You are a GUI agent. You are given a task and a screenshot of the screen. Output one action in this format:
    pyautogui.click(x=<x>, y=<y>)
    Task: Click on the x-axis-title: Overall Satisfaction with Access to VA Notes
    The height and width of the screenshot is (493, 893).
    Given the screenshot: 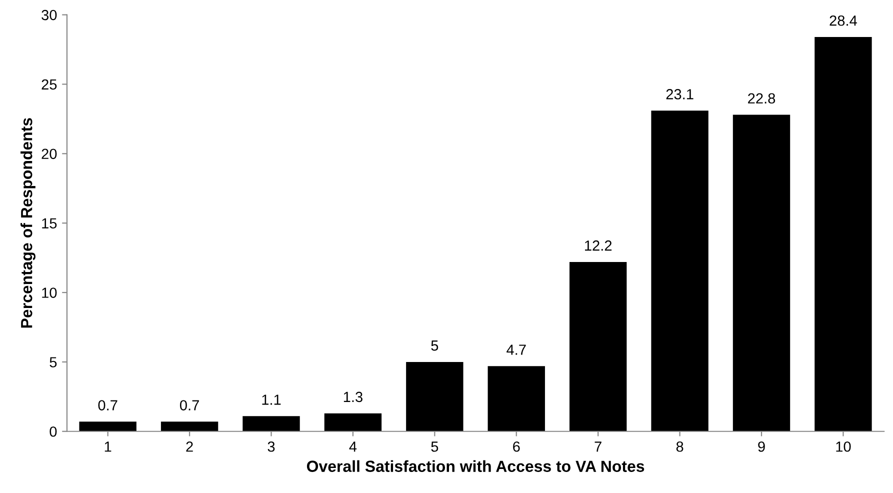 What is the action you would take?
    pyautogui.click(x=475, y=466)
    